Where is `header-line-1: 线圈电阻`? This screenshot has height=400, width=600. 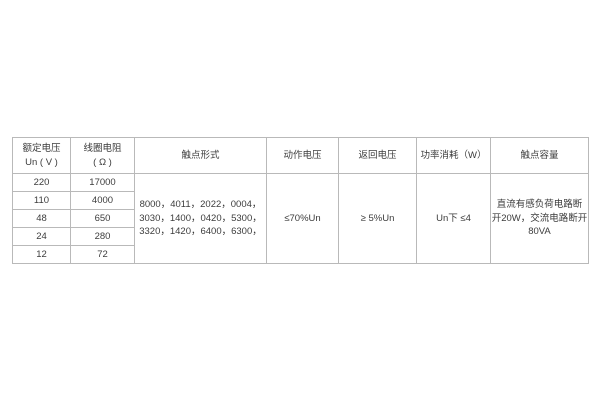 header-line-1: 线圈电阻 is located at coordinates (102, 148).